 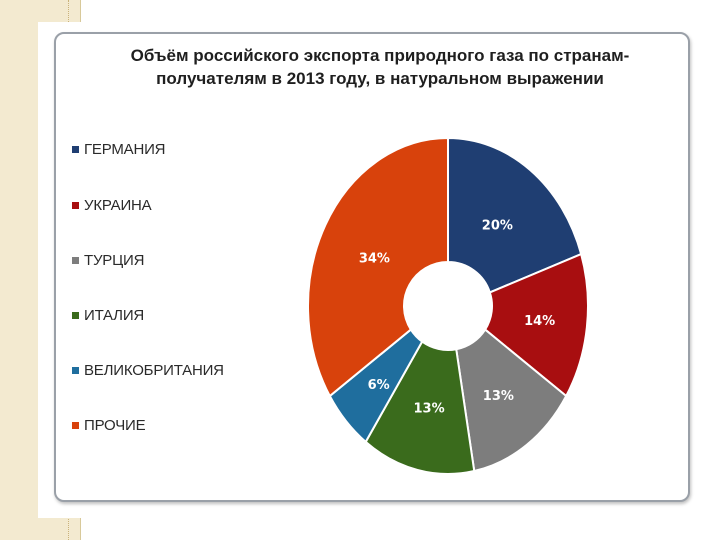 I want to click on legend-item-ukraine: УКРАИНА, so click(x=112, y=205).